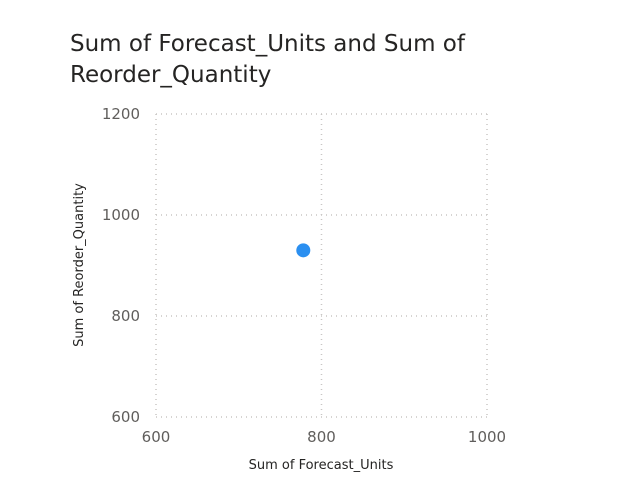  Describe the element at coordinates (156, 437) in the screenshot. I see `x-tick-label-0: 600` at that location.